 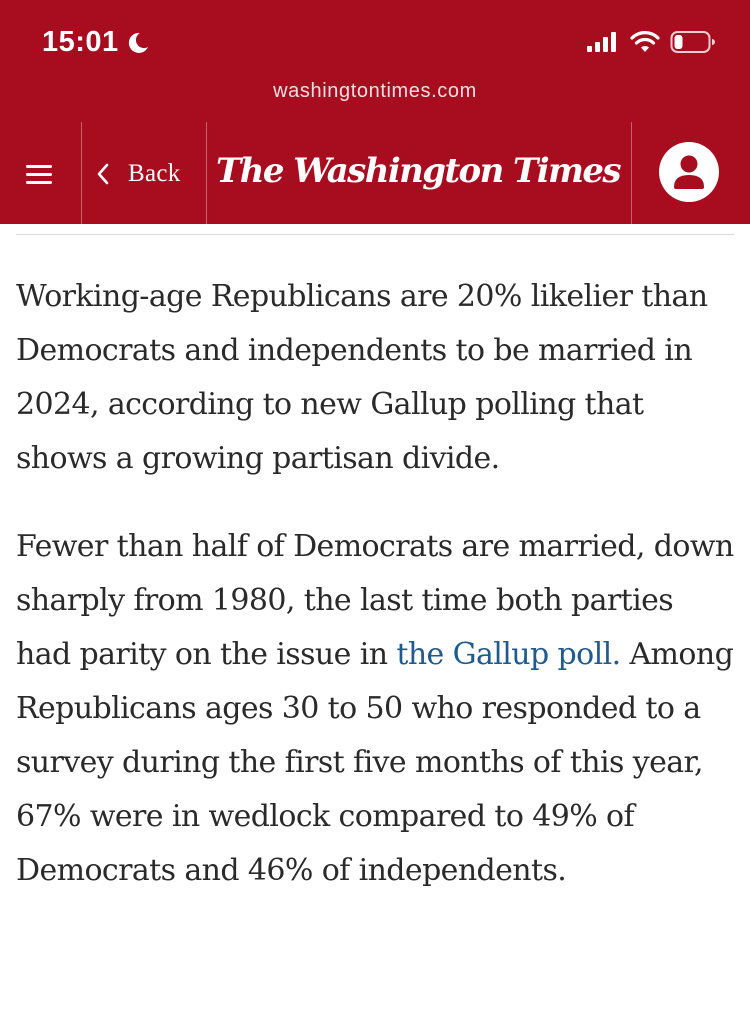 I want to click on hamburger-menu-icon, so click(x=39, y=166).